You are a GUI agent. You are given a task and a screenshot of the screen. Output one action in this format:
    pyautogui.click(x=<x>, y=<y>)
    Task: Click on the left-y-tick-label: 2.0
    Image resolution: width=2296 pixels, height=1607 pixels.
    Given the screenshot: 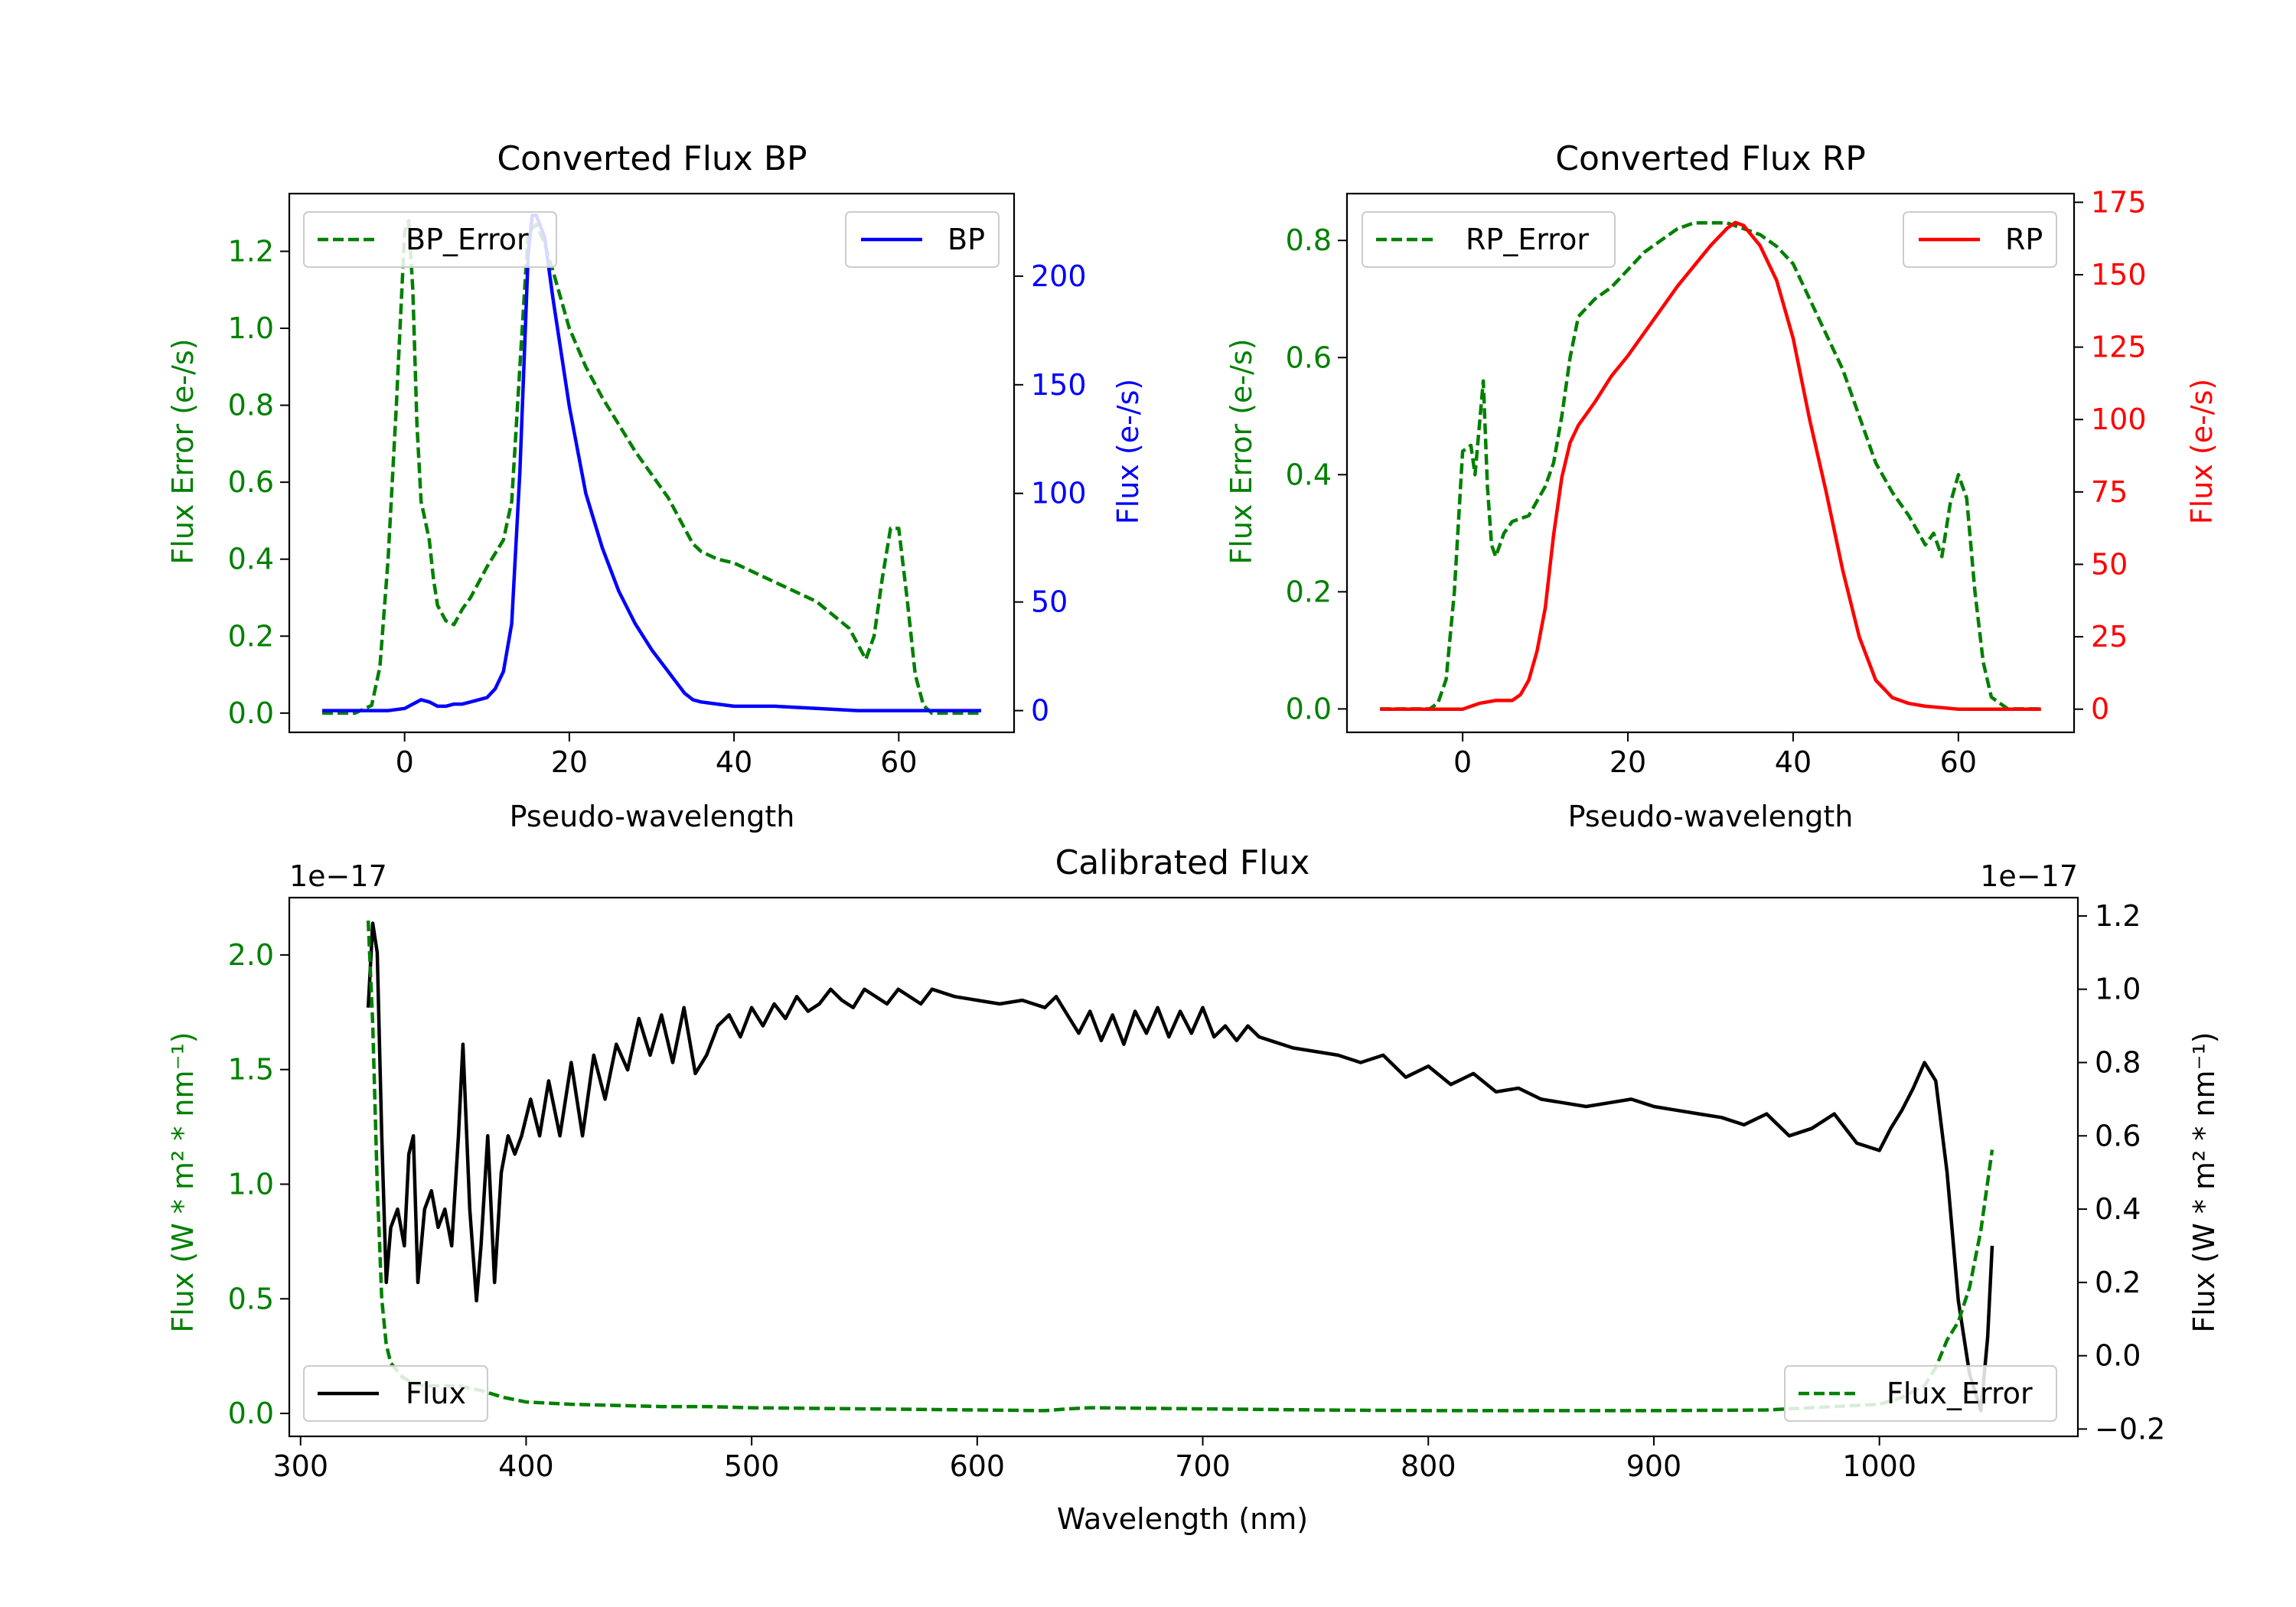 What is the action you would take?
    pyautogui.click(x=251, y=955)
    